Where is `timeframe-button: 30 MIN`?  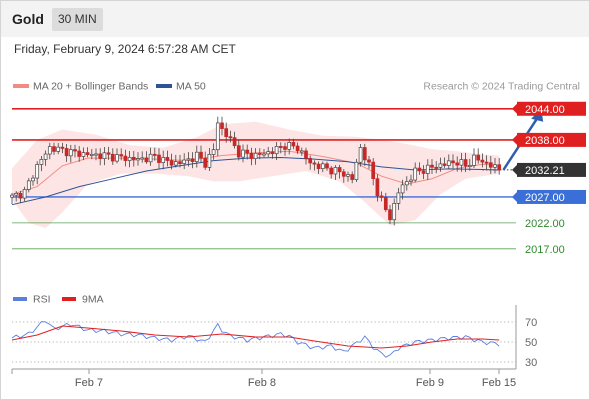 timeframe-button: 30 MIN is located at coordinates (77, 19).